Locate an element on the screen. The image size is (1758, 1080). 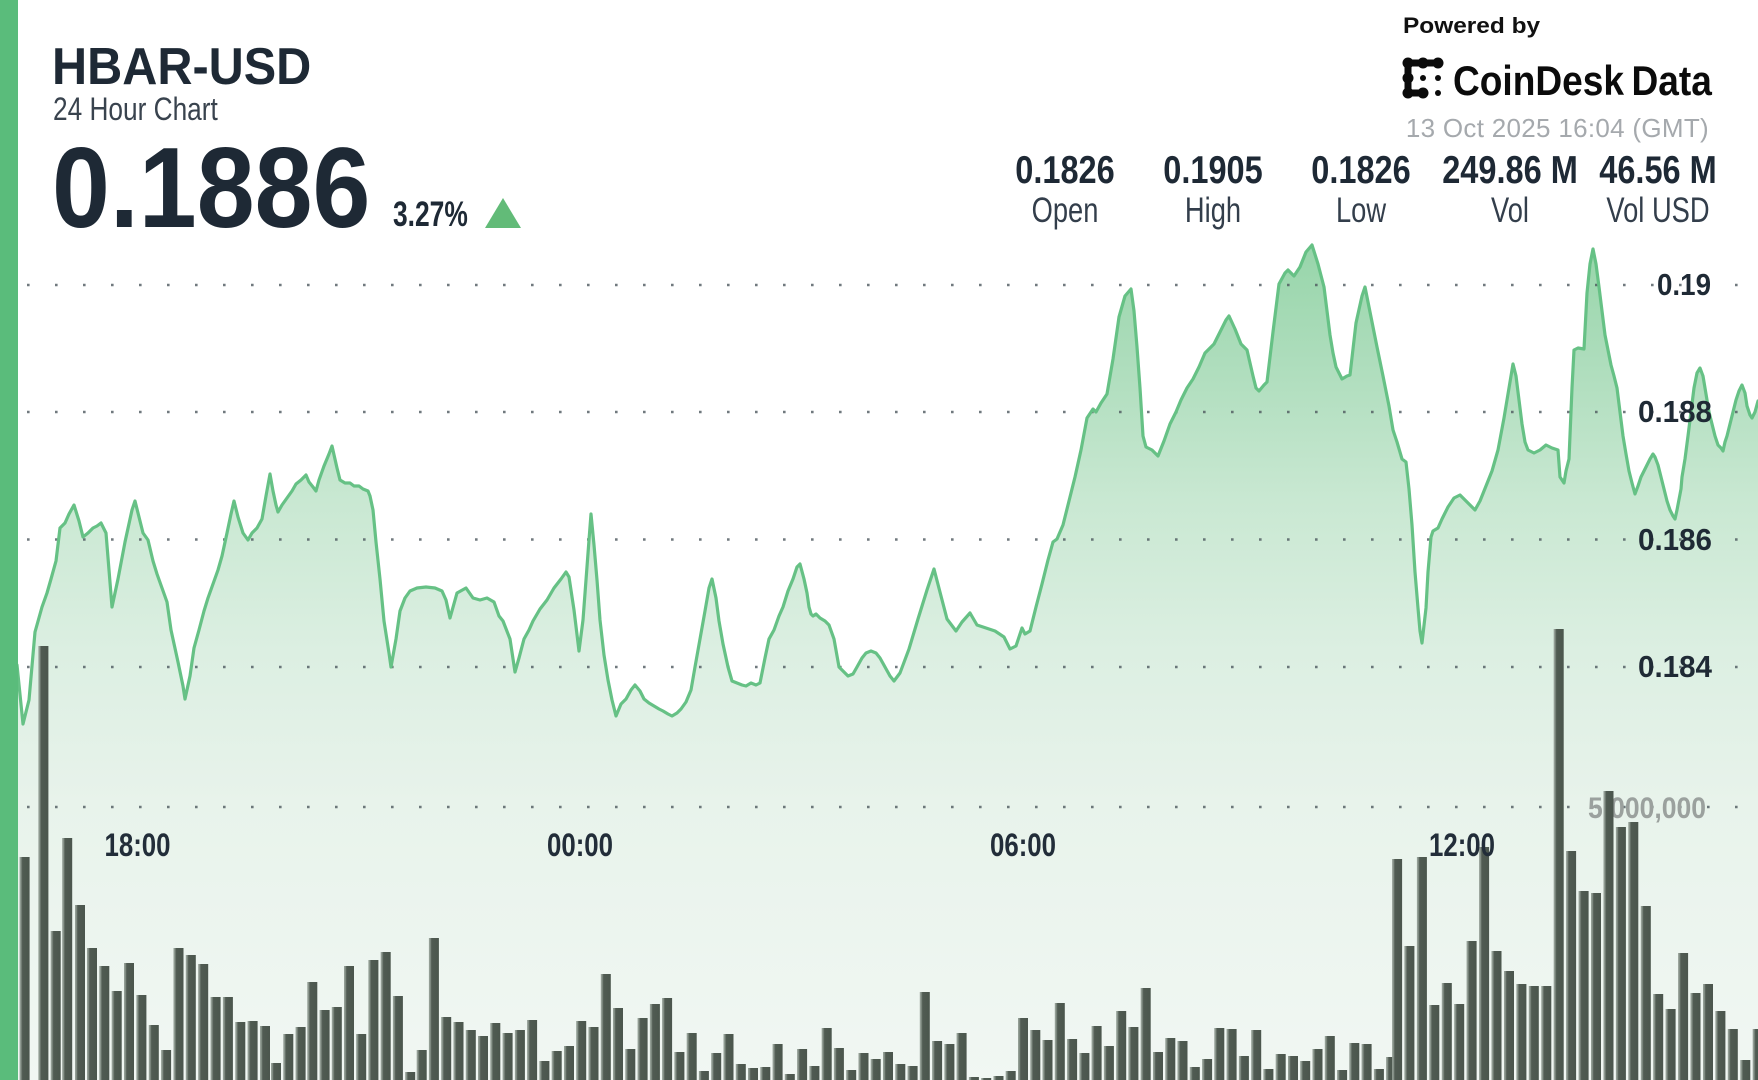
svg-text: 0.184 is located at coordinates (1675, 666).